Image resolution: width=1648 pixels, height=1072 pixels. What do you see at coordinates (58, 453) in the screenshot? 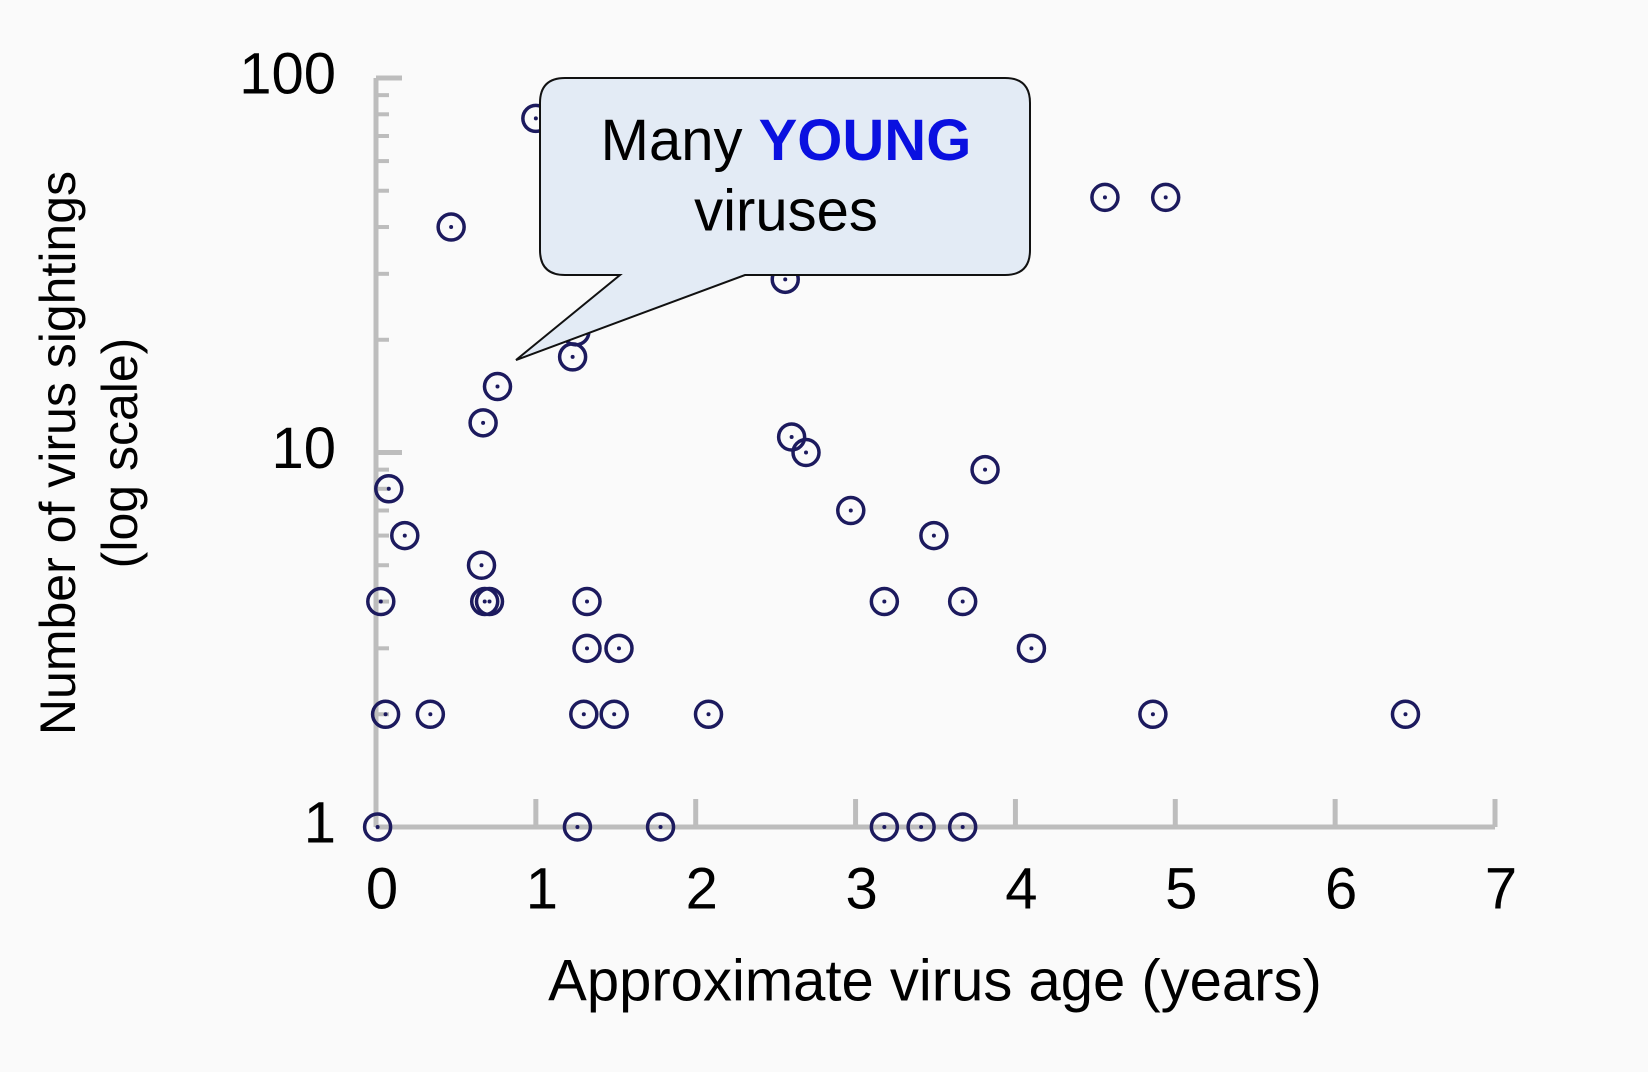
I see `y-axis-label: Number of virus sightings` at bounding box center [58, 453].